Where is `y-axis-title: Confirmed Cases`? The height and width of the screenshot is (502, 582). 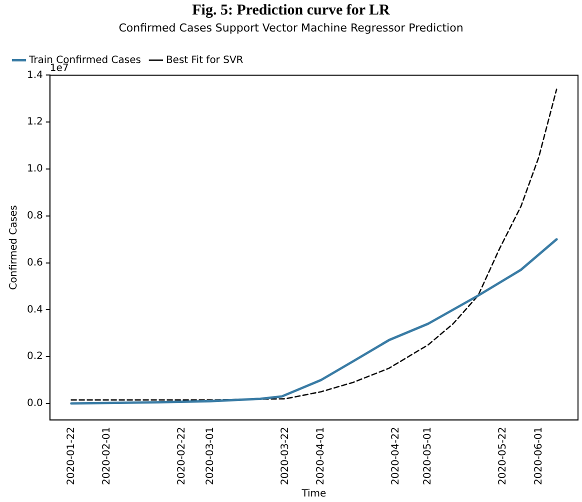 y-axis-title: Confirmed Cases is located at coordinates (14, 247).